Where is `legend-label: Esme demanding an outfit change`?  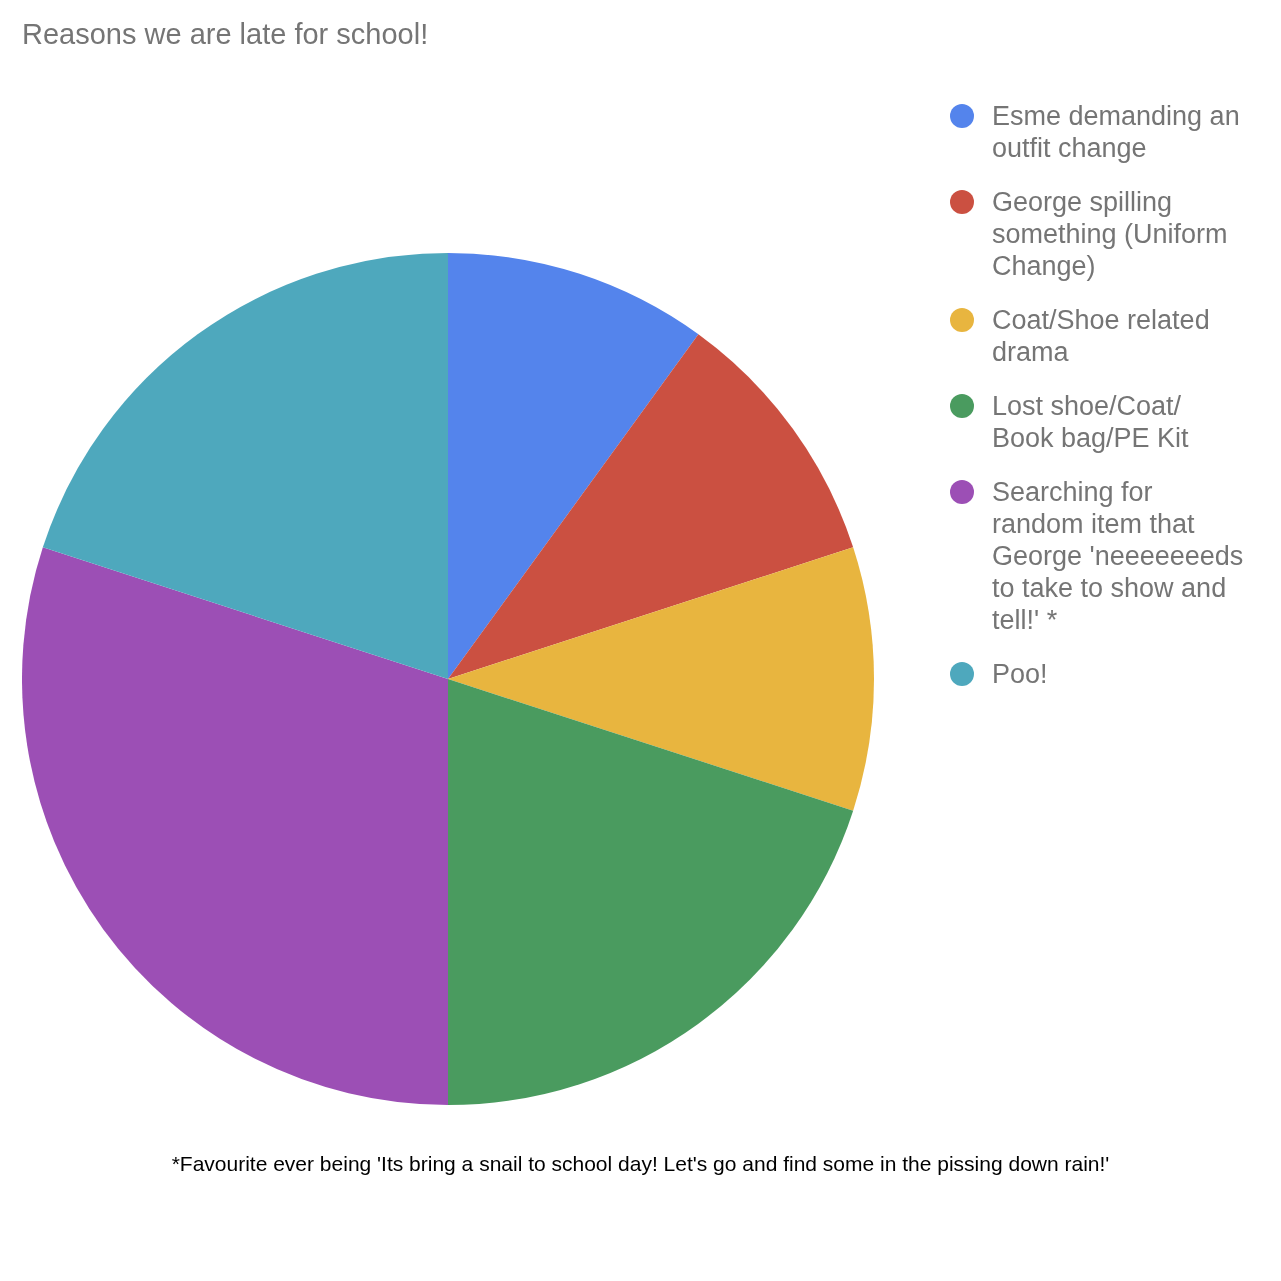
legend-label: Esme demanding an outfit change is located at coordinates (1116, 132).